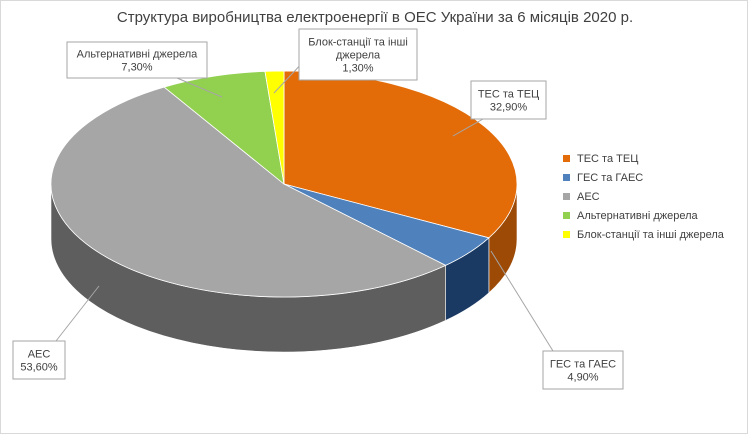 The image size is (748, 435). I want to click on data-label-value: 4,90%, so click(582, 378).